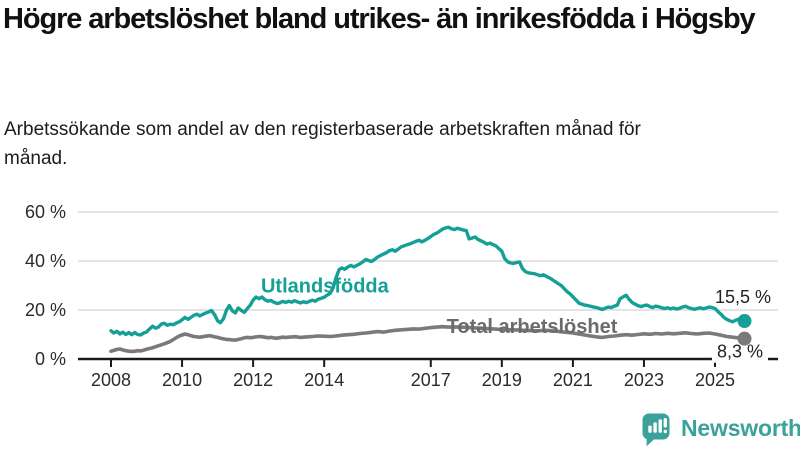  Describe the element at coordinates (656, 429) in the screenshot. I see `newsworthy-logo-icon` at that location.